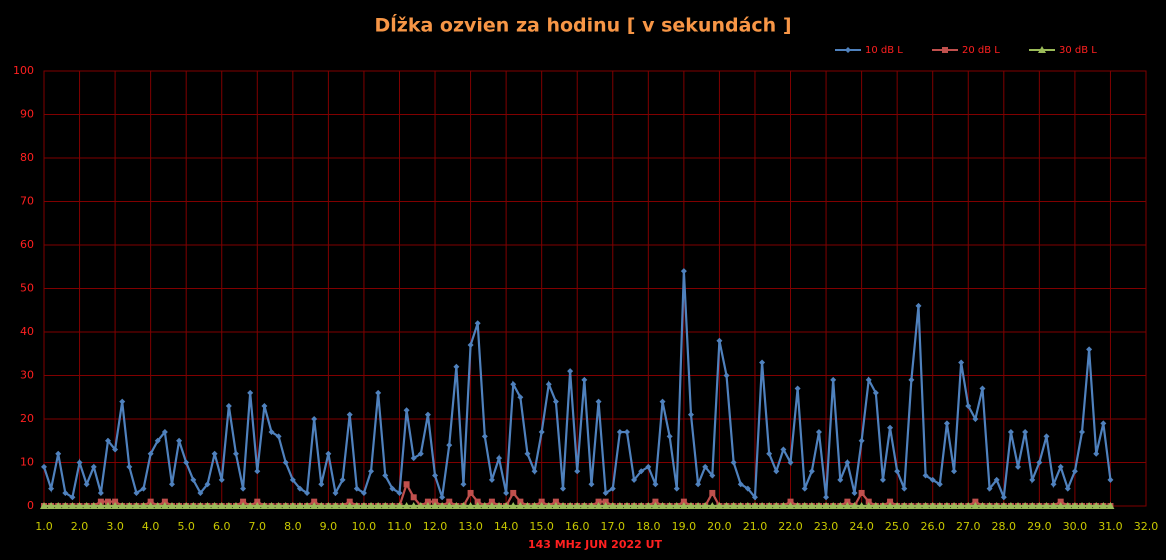 The width and height of the screenshot is (1166, 560). What do you see at coordinates (27, 462) in the screenshot?
I see `y-tick-label: 10` at bounding box center [27, 462].